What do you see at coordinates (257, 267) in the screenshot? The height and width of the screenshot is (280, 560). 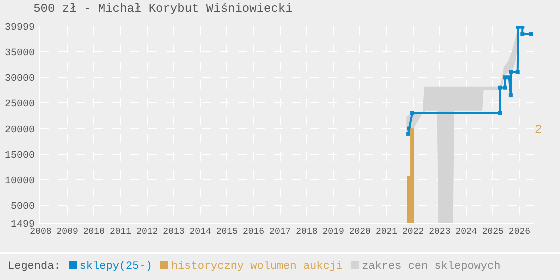 I see `legend-label: historyczny wolumen aukcji` at bounding box center [257, 267].